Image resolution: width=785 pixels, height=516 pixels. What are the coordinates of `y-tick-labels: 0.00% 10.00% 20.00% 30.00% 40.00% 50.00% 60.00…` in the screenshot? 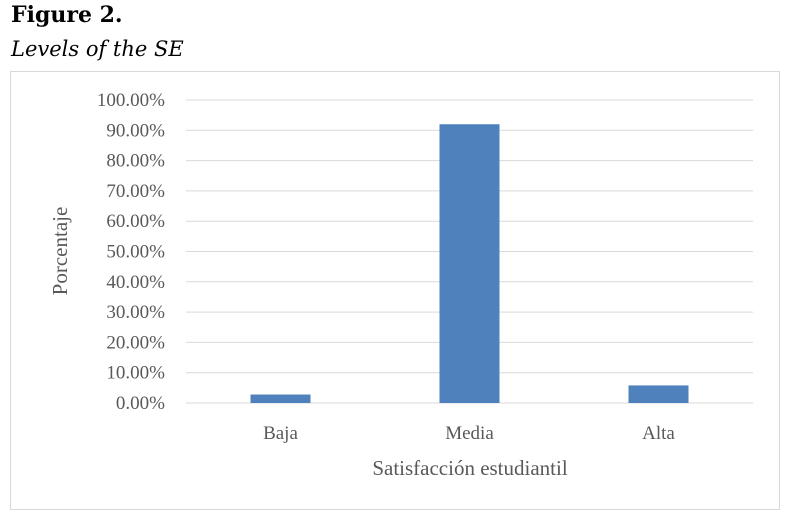 It's located at (131, 252).